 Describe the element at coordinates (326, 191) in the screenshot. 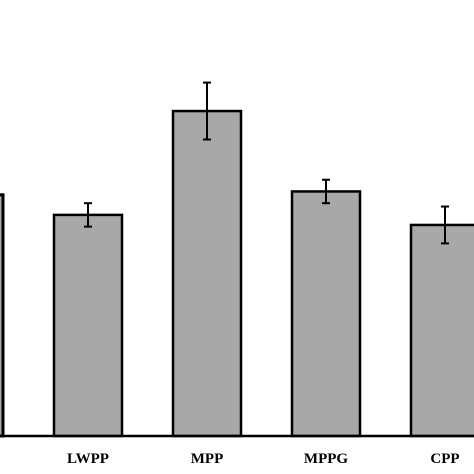

I see `error-bar-mppg` at that location.